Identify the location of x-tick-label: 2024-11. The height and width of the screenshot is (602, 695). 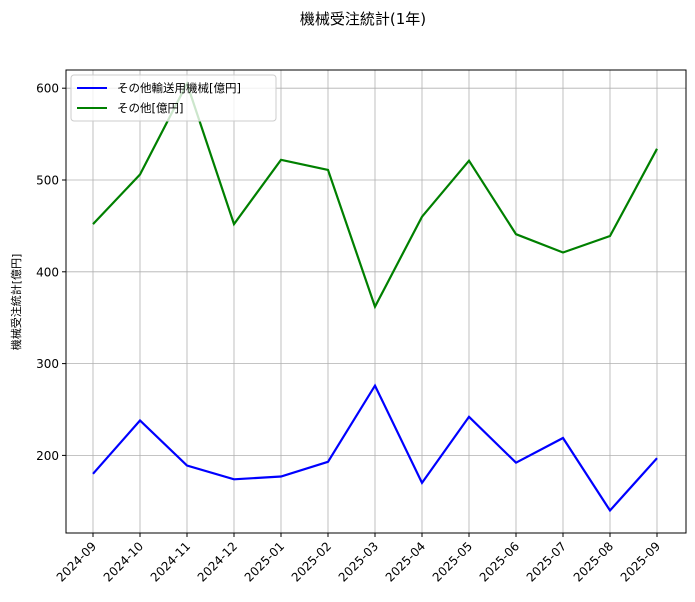
(170, 561).